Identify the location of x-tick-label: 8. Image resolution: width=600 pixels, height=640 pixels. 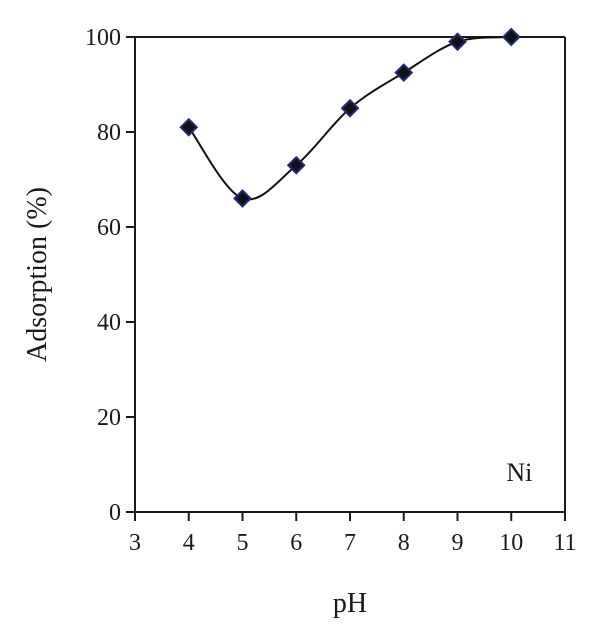
(404, 543).